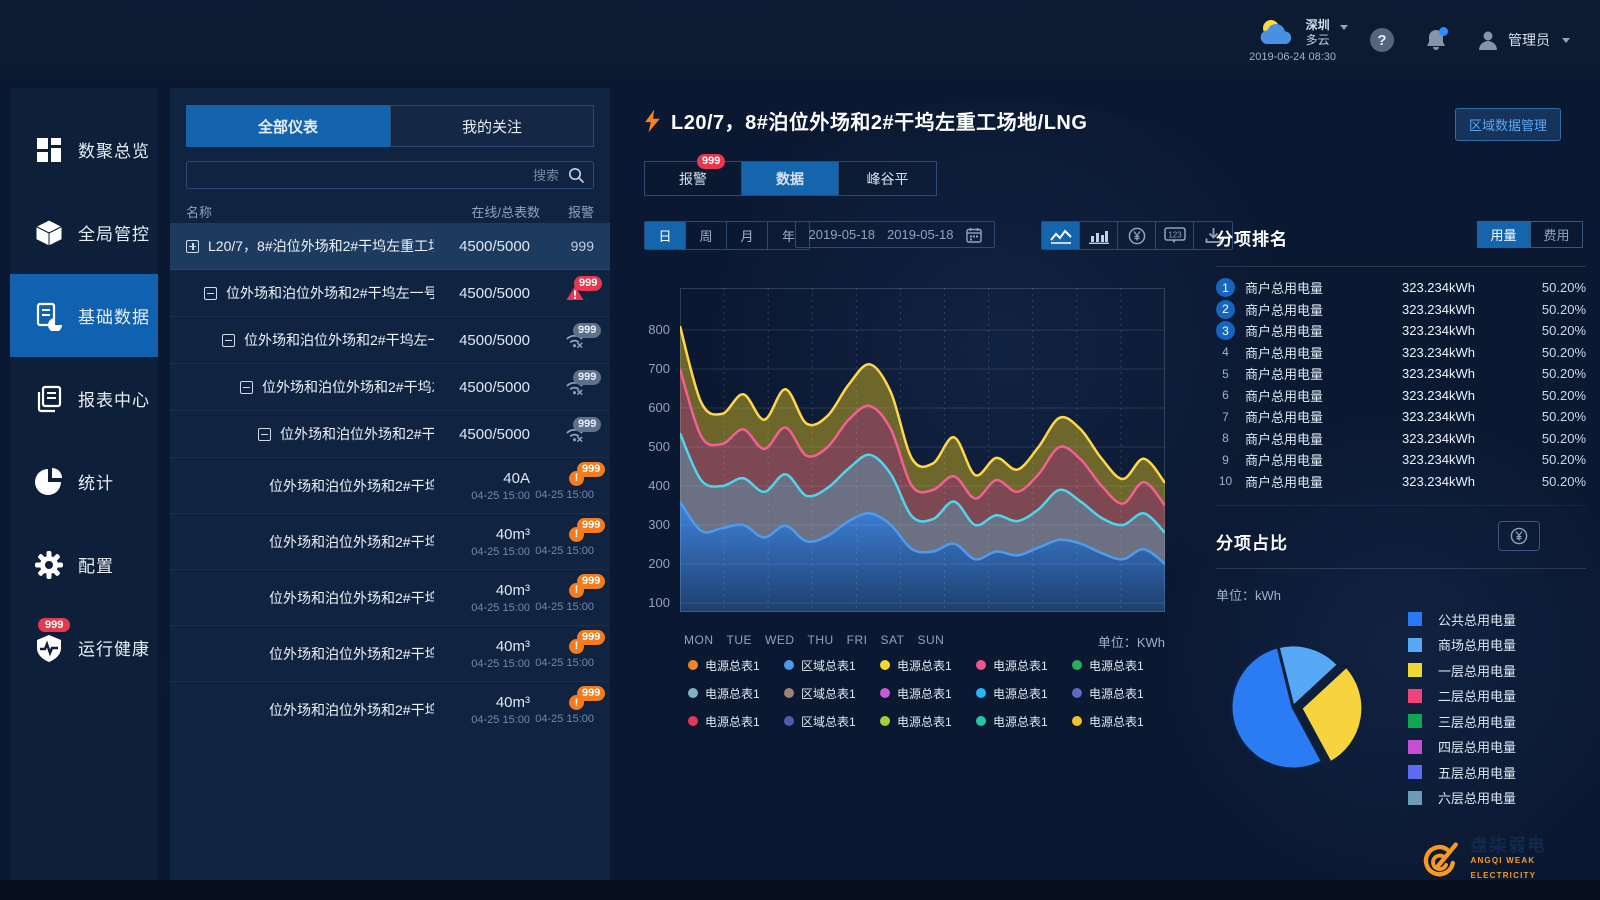  I want to click on search-input, so click(390, 175).